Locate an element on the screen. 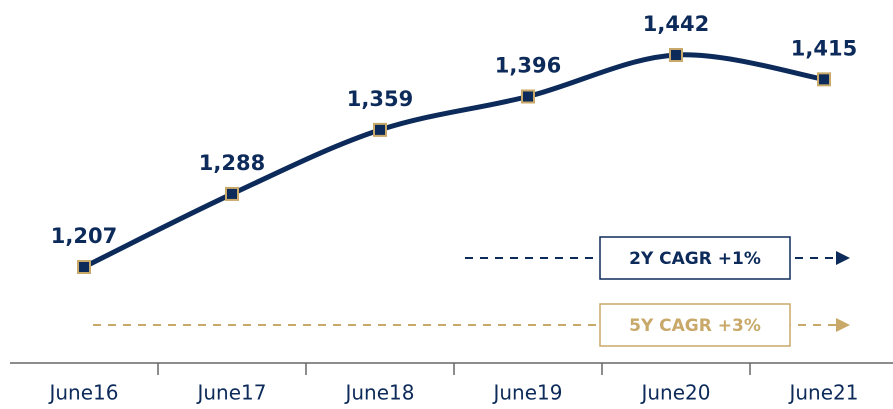 This screenshot has width=893, height=409. x-tick-label: June19 is located at coordinates (526, 393).